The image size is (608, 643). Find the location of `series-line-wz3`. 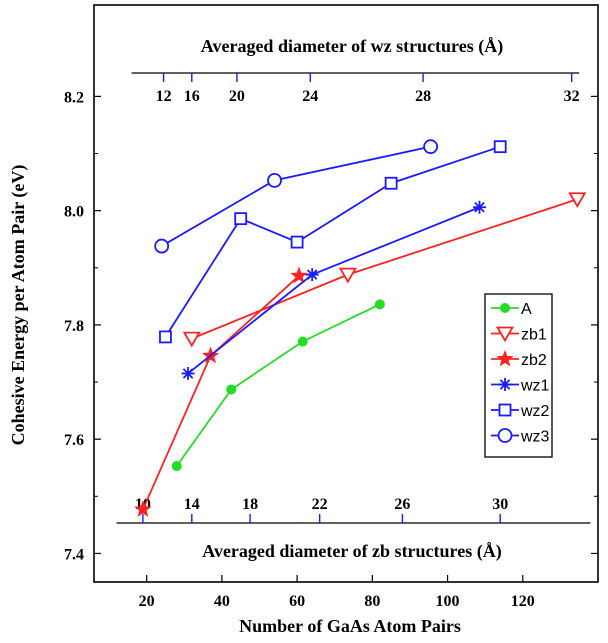

series-line-wz3 is located at coordinates (296, 196).